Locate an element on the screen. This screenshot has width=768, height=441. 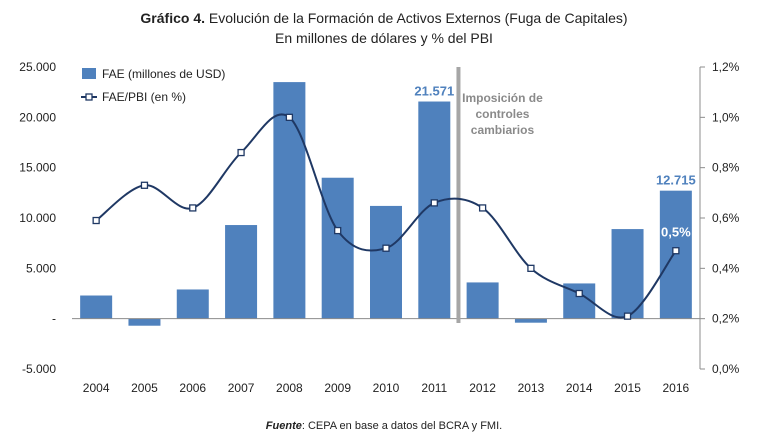
line-marker-2005 is located at coordinates (144, 185).